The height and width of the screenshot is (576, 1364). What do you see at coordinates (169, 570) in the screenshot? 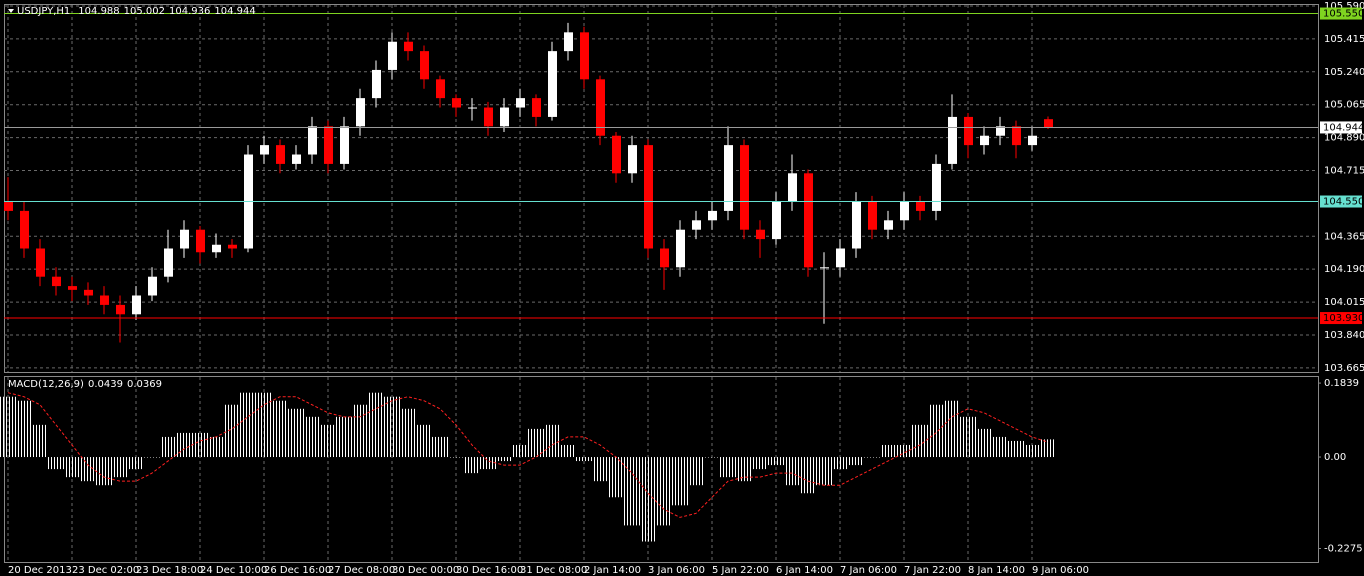
I see `x-tick-label: 23 Dec 18:00` at bounding box center [169, 570].